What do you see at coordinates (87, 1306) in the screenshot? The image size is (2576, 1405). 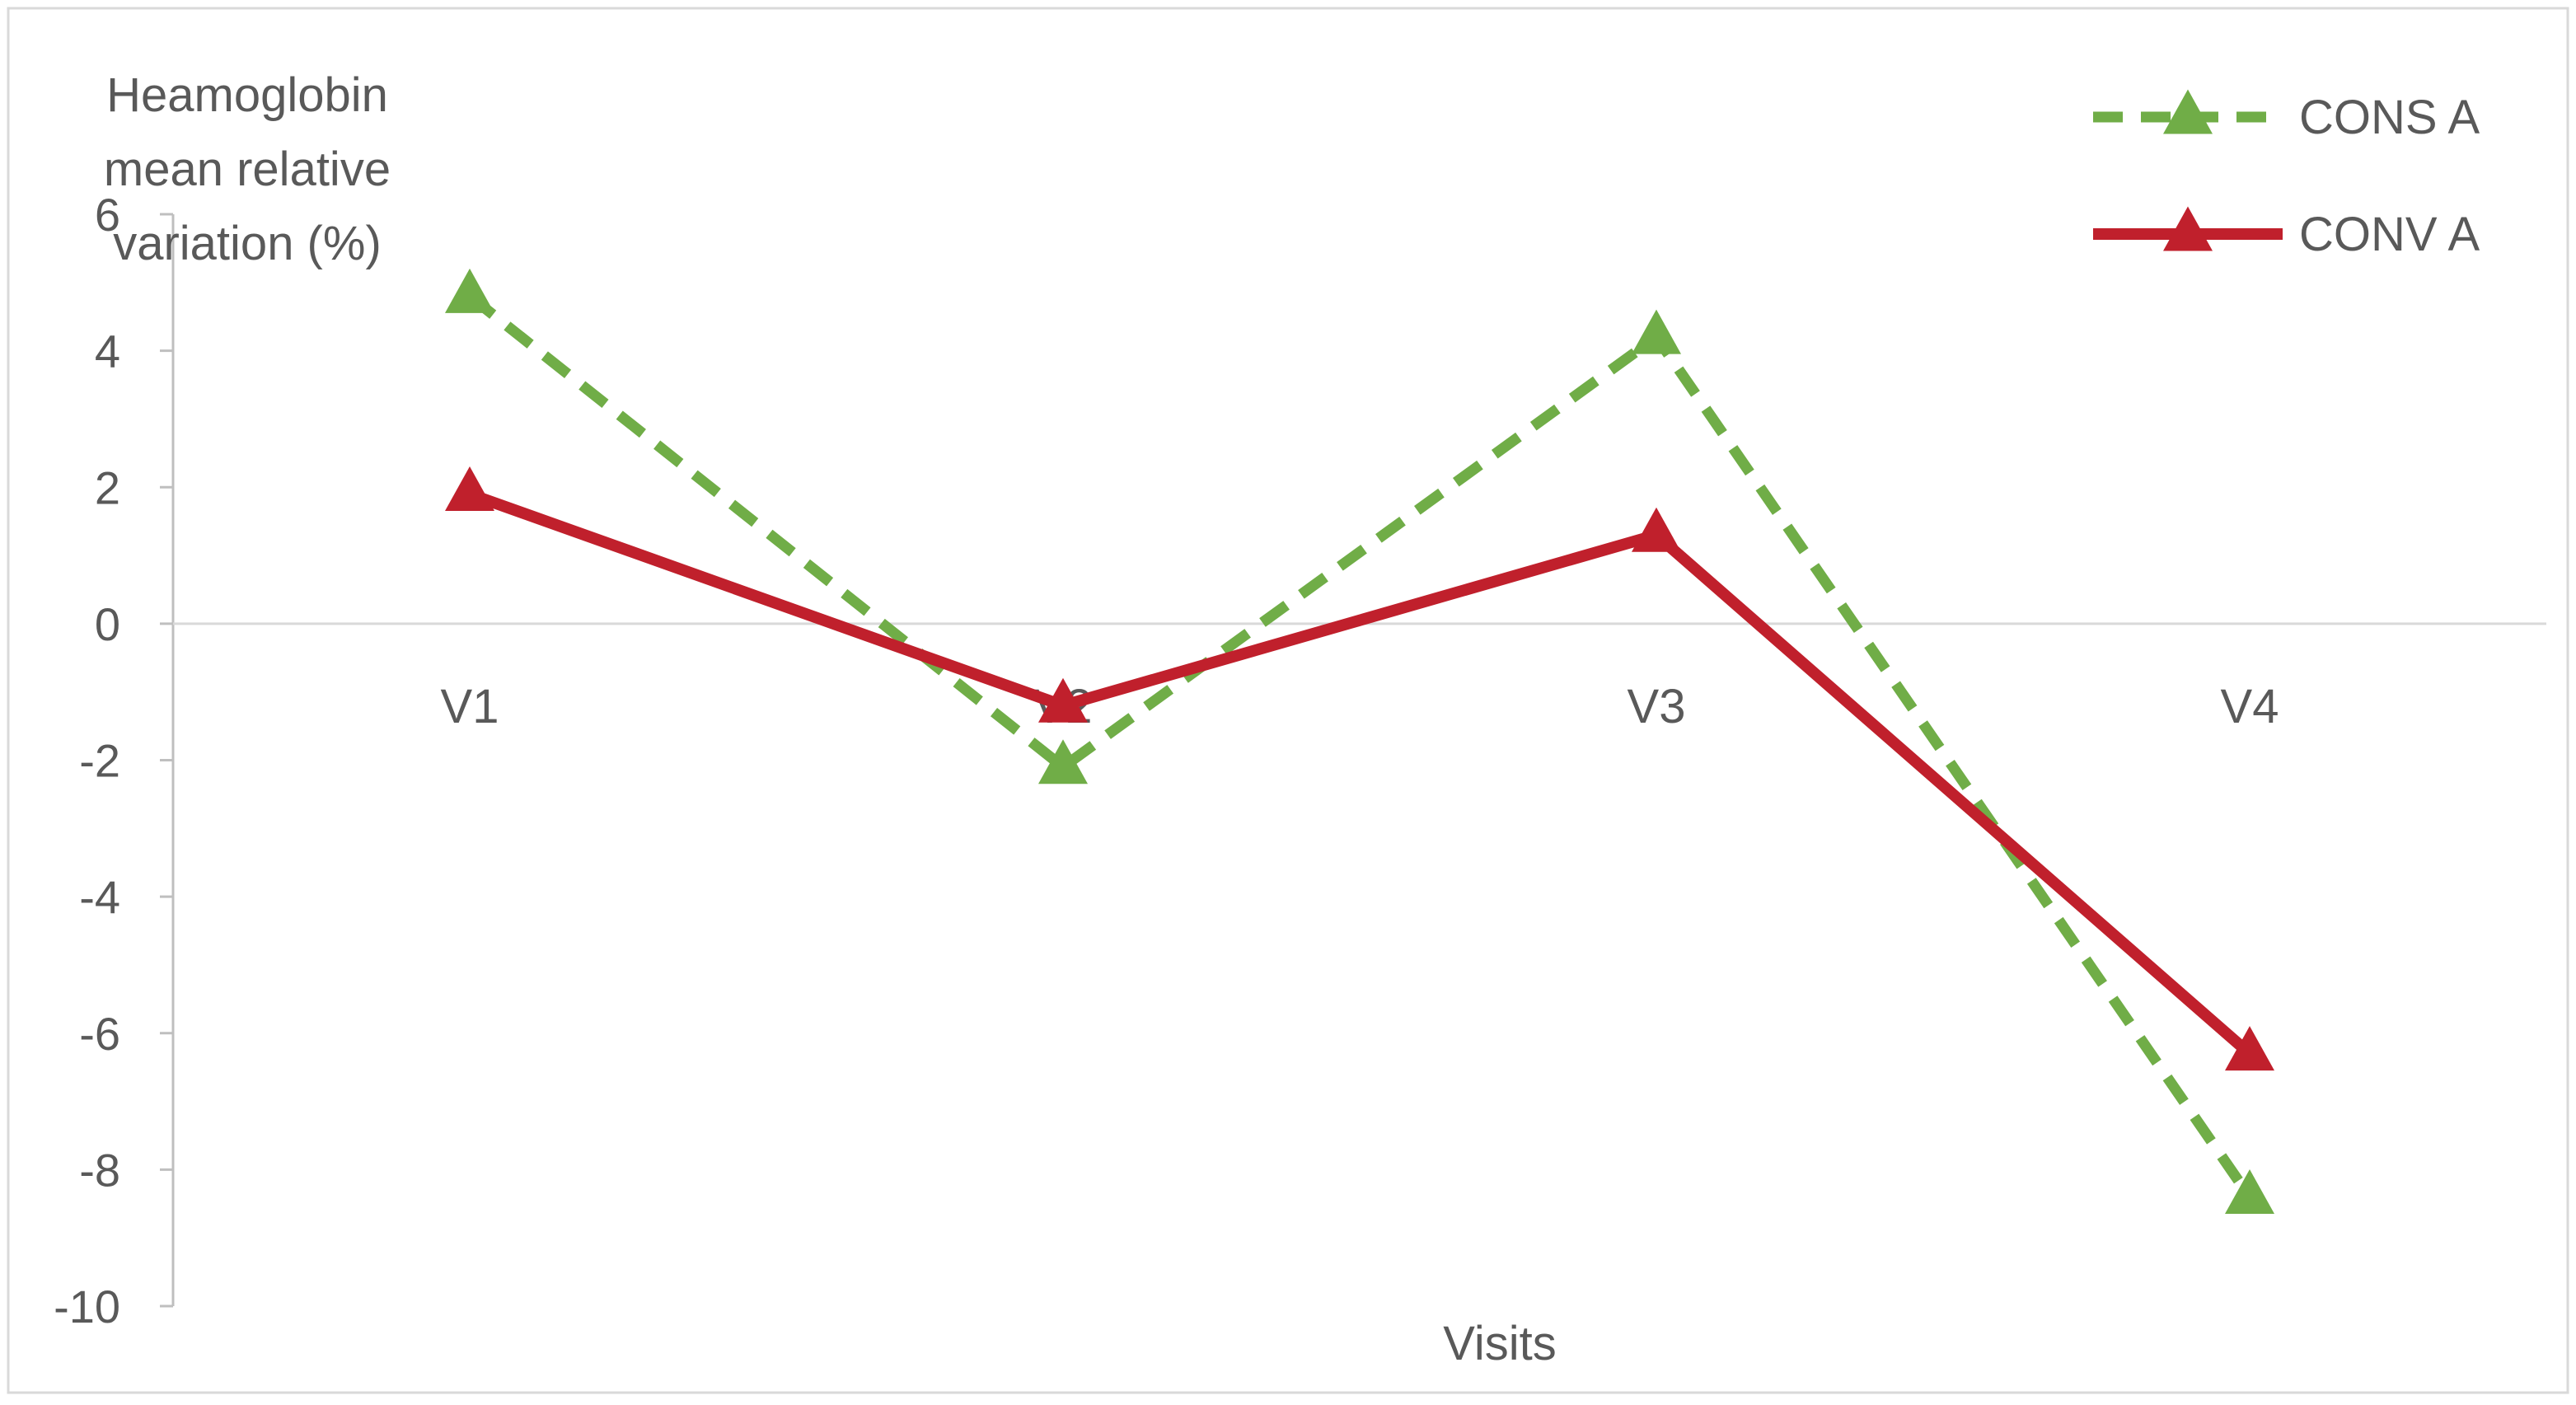 I see `y-tick-label: -10` at bounding box center [87, 1306].